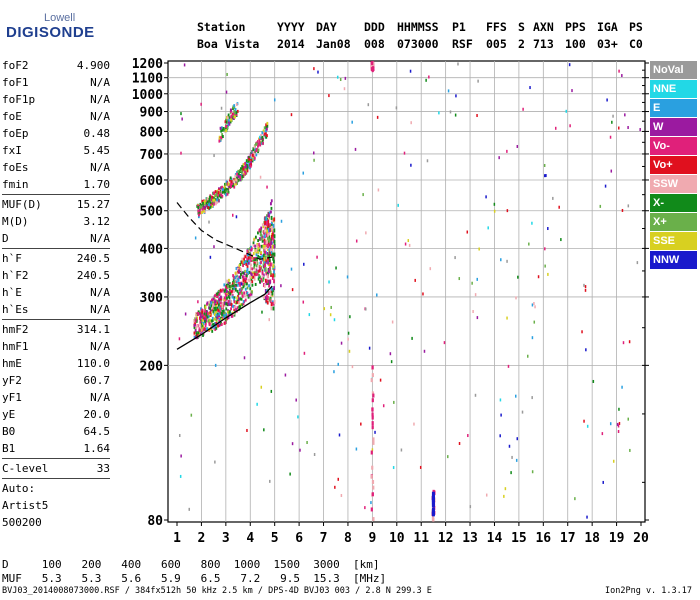 Image resolution: width=700 pixels, height=600 pixels. What do you see at coordinates (374, 27) in the screenshot?
I see `header-label-3: DDD` at bounding box center [374, 27].